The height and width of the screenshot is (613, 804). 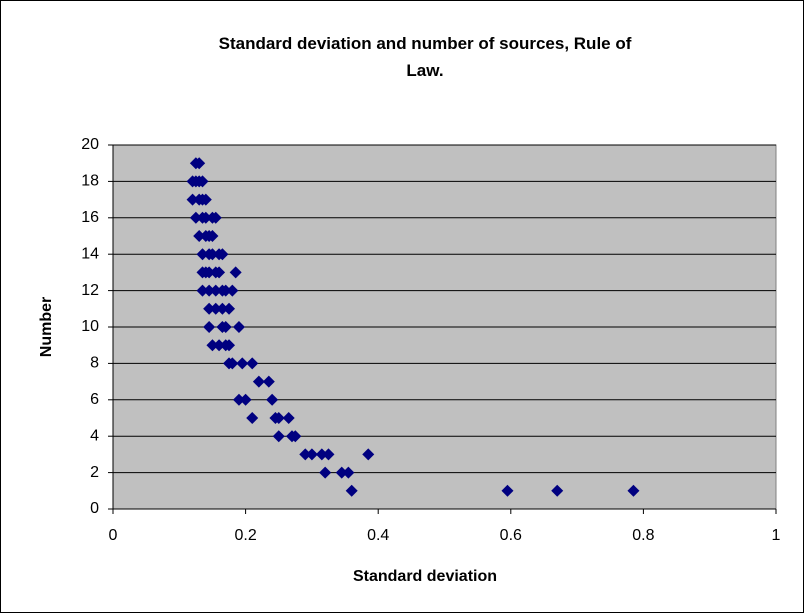 I want to click on y-tick-label: 8, so click(x=94, y=363).